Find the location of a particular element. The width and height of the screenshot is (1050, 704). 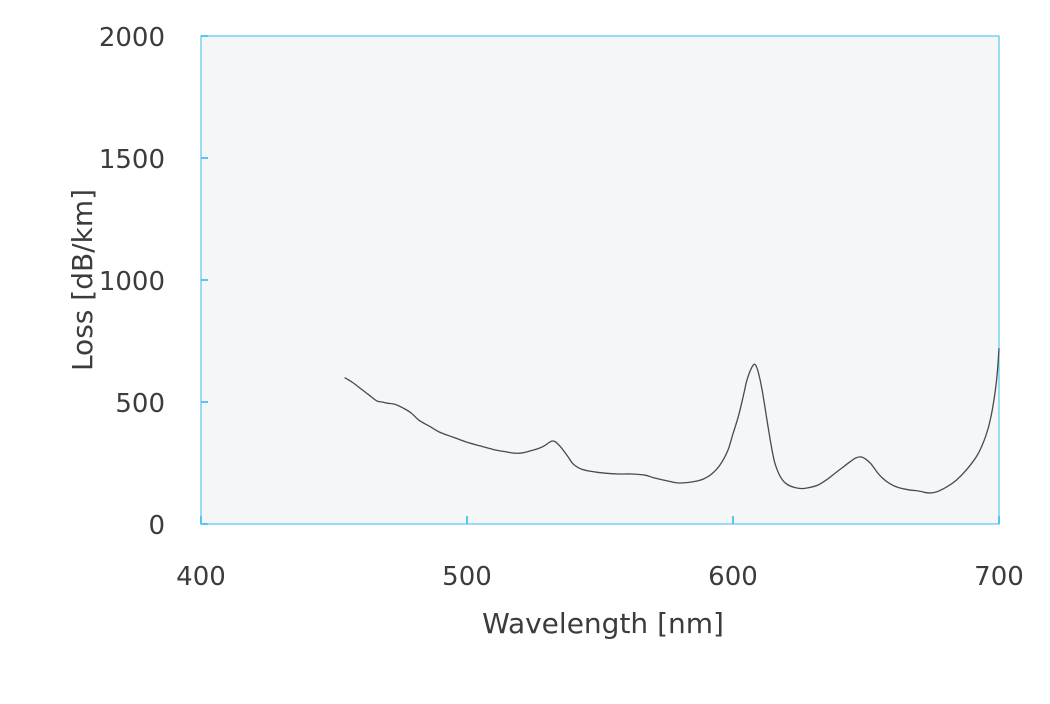

x-tick-label: 500 is located at coordinates (467, 577).